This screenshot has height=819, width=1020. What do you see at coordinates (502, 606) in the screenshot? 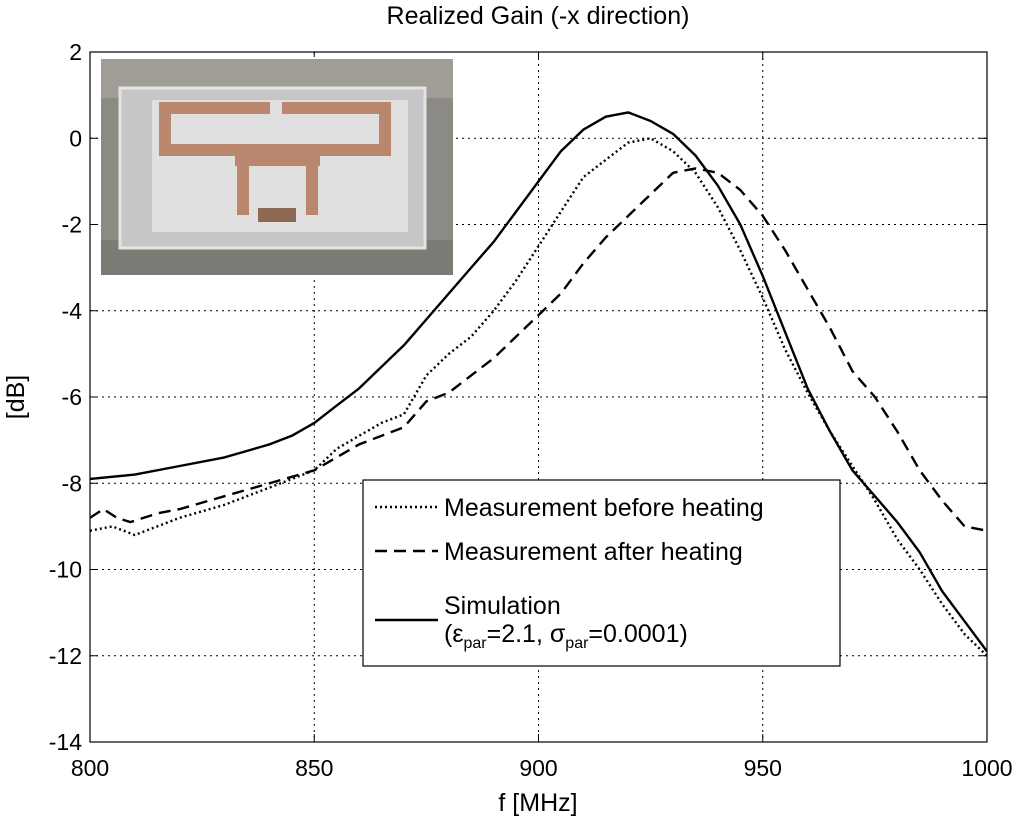
I see `legend-label-simulation: Simulation` at bounding box center [502, 606].